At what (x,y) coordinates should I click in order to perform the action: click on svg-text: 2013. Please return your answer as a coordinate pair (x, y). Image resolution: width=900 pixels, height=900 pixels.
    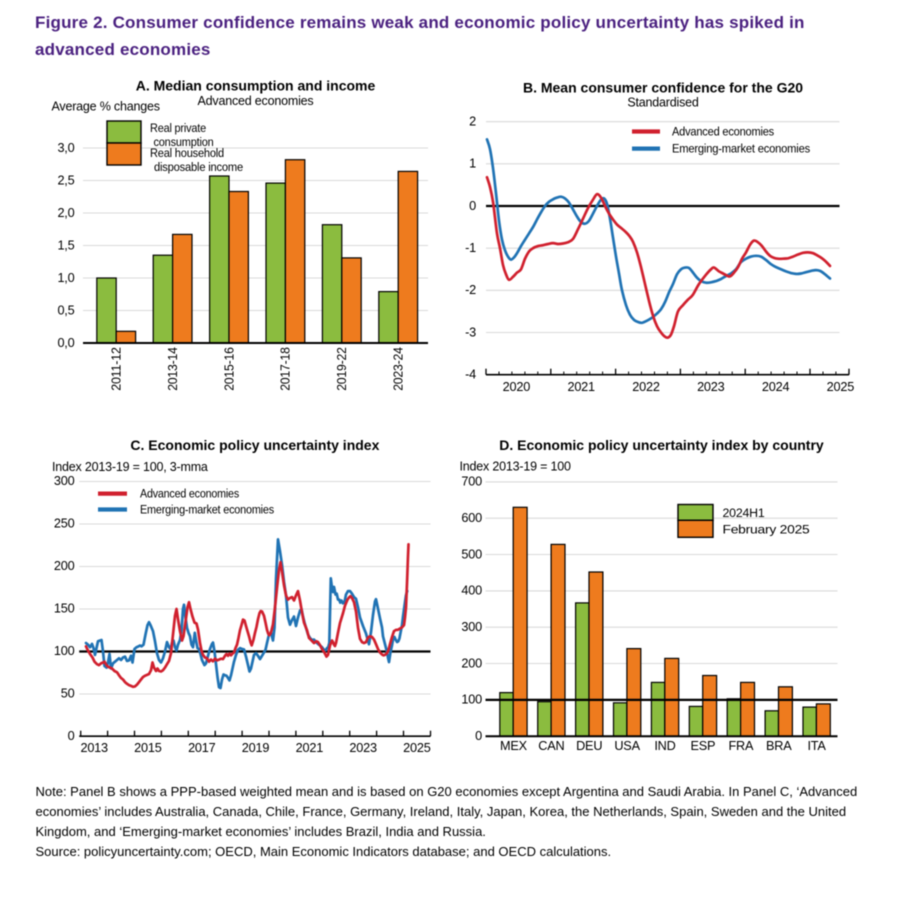
    Looking at the image, I should click on (94, 748).